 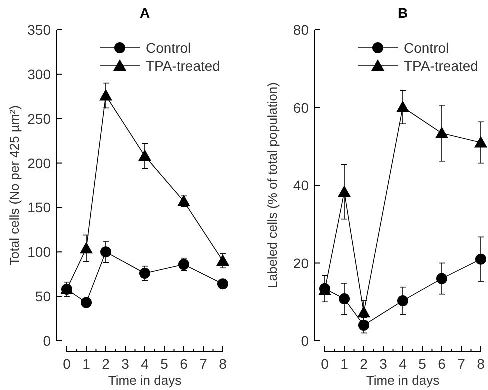 I want to click on y-tick-label: 40, so click(x=301, y=186).